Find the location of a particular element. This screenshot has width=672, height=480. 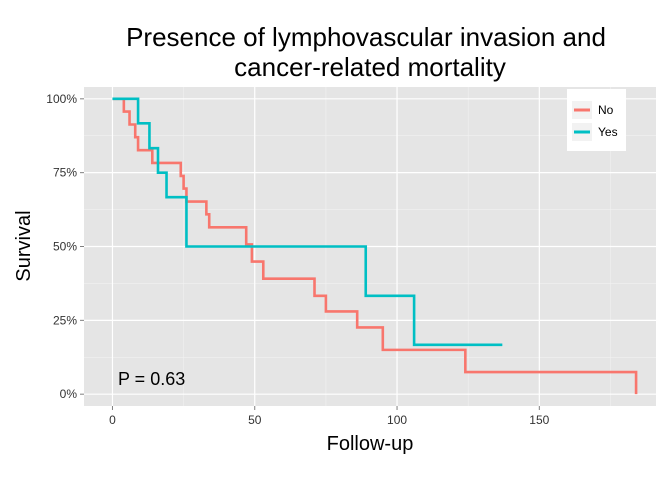

legend: No Yes is located at coordinates (596, 120).